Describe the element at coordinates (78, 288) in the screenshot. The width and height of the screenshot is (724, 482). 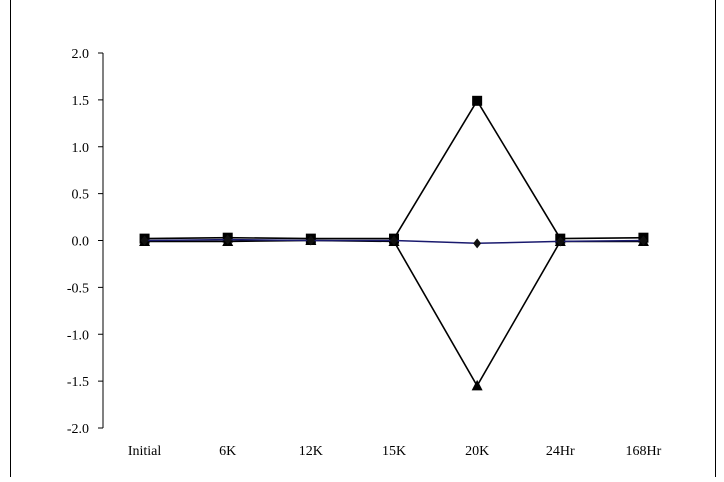
I see `y-tick-label: -0.5` at that location.